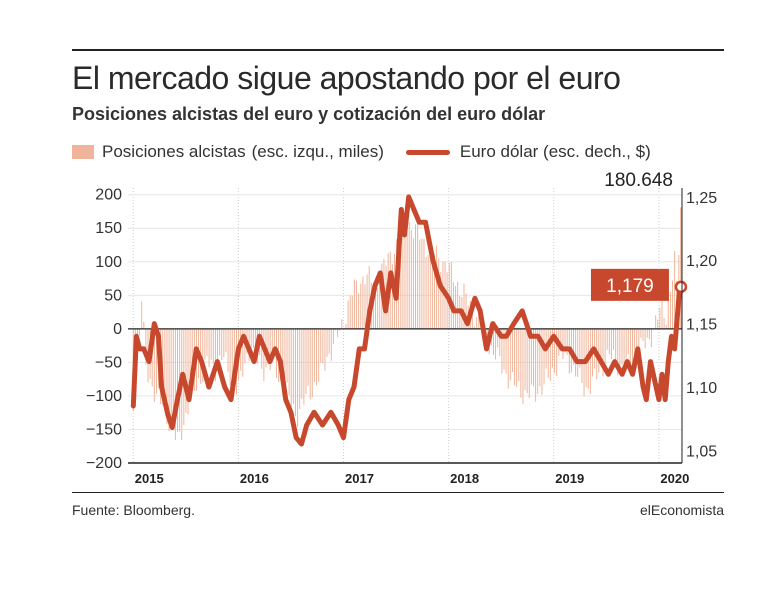 This screenshot has width=770, height=591. What do you see at coordinates (174, 151) in the screenshot?
I see `legend-bars-label: Posiciones alcistas` at bounding box center [174, 151].